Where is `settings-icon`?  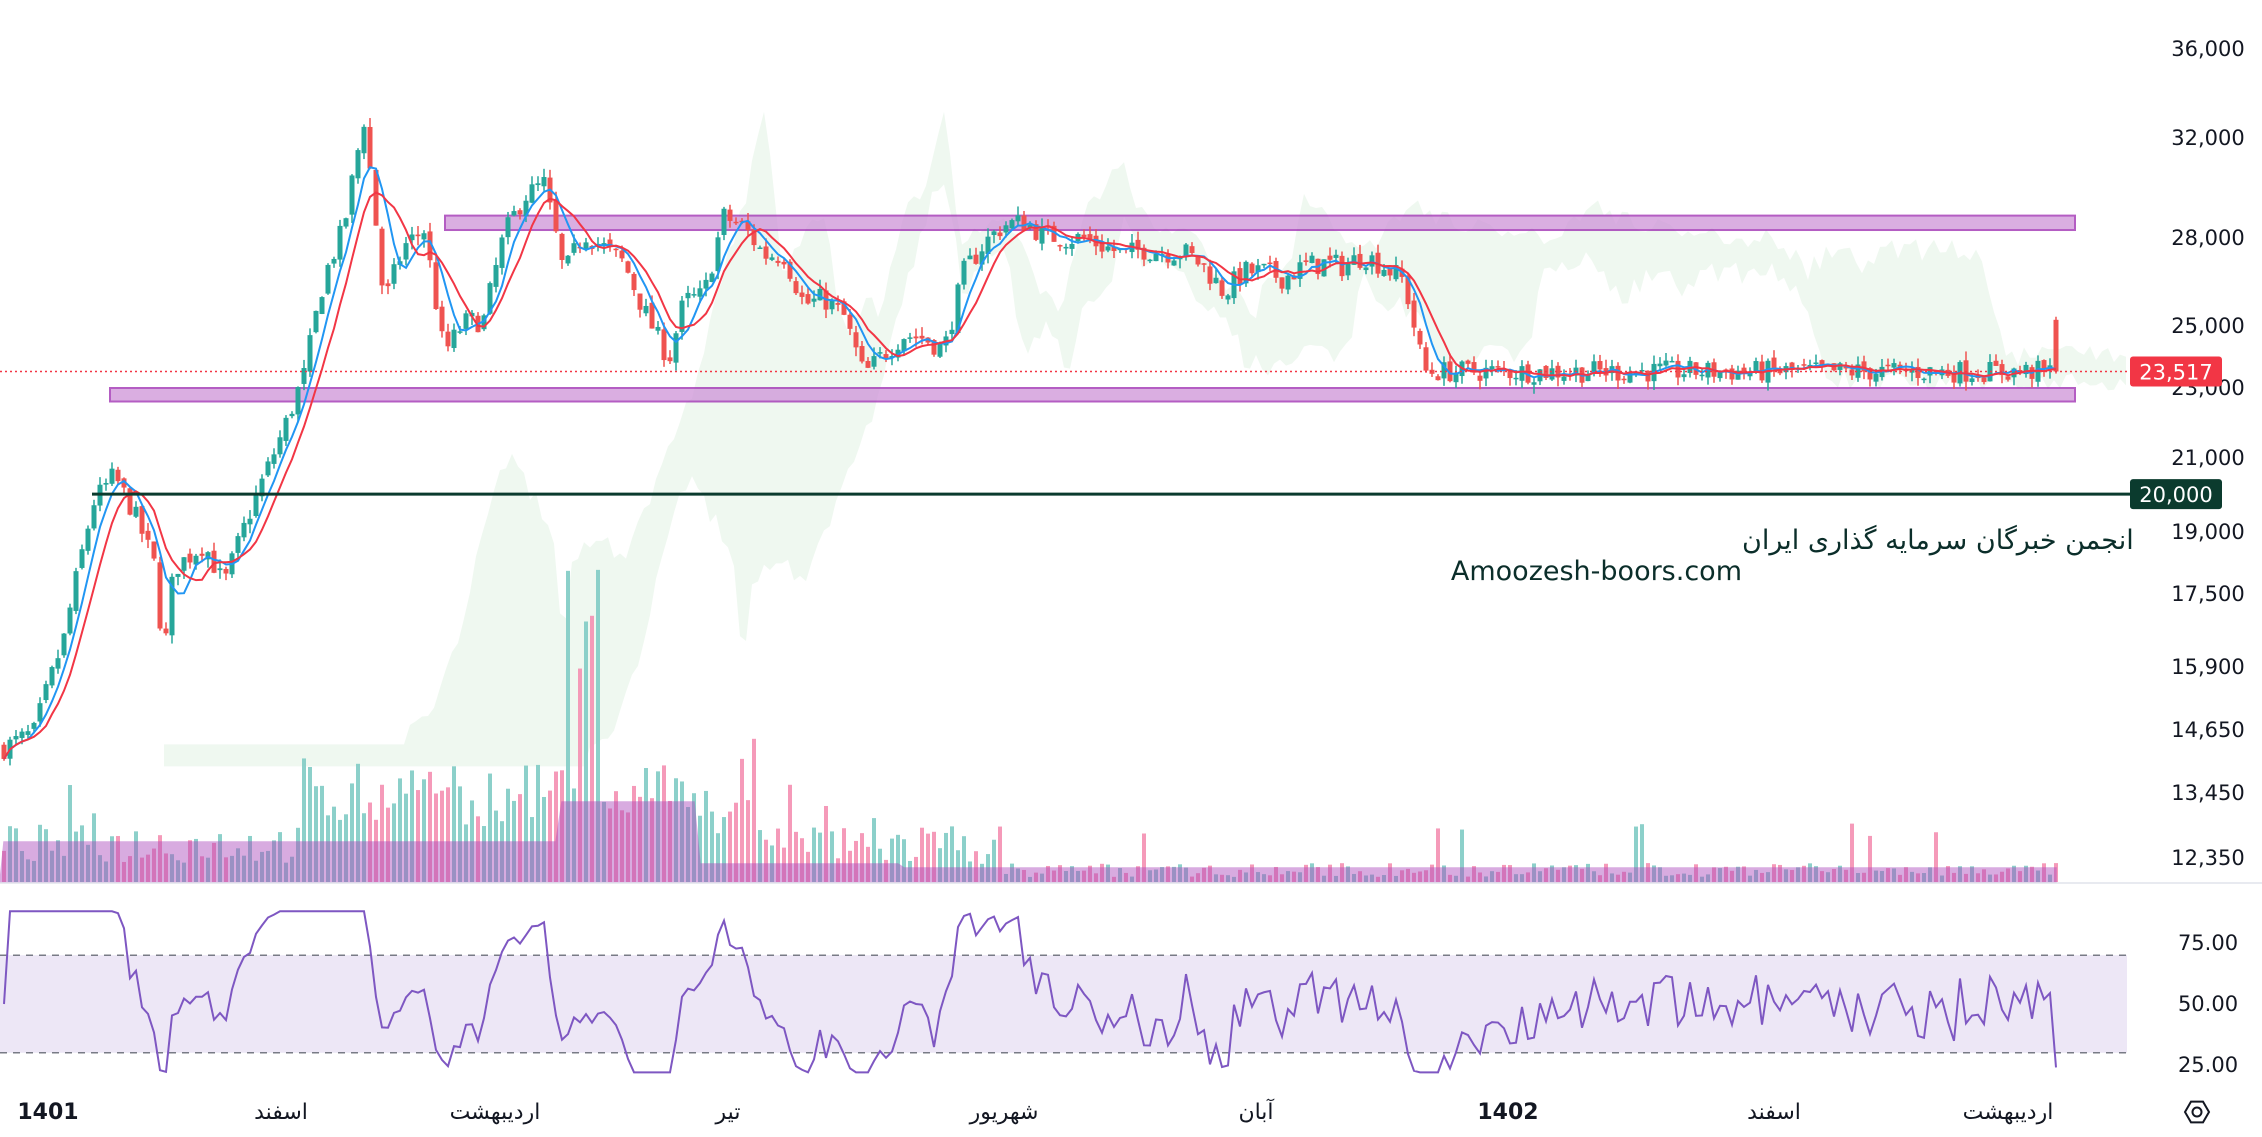
settings-icon is located at coordinates (2197, 1112).